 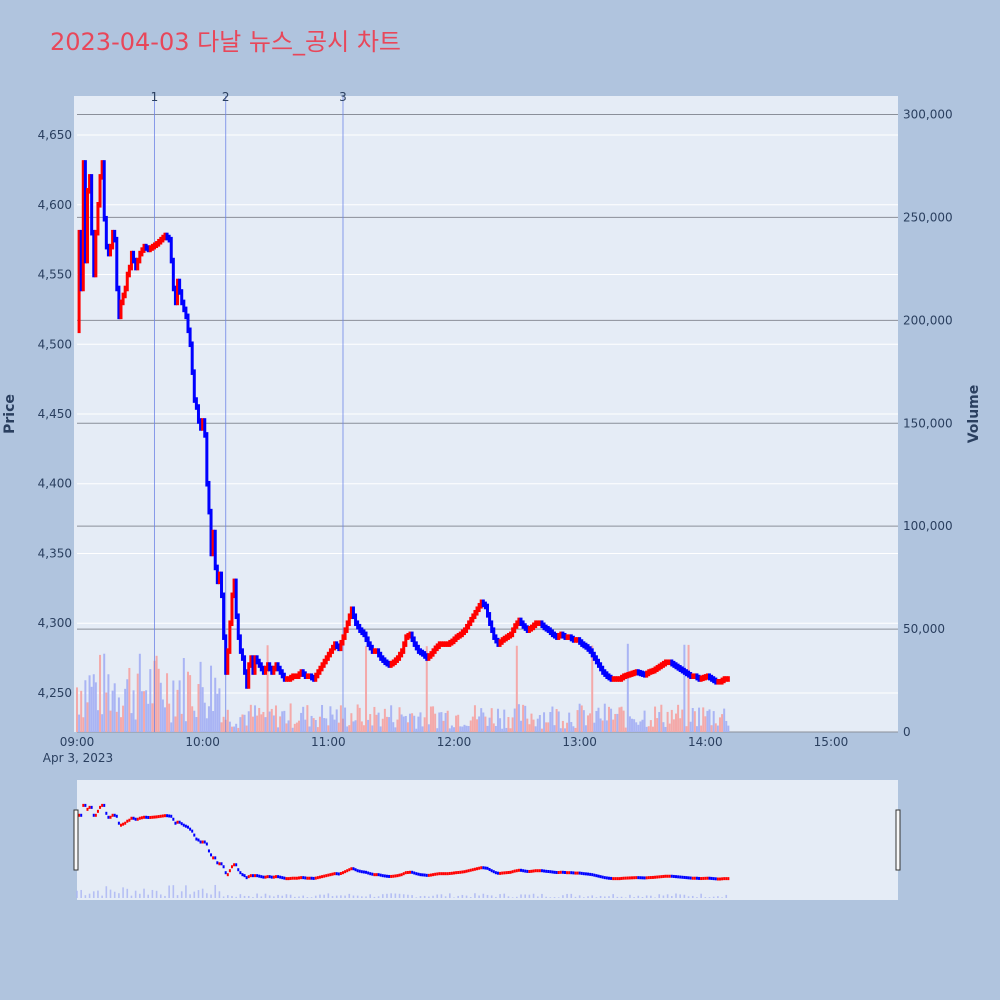 I want to click on time-tick-label: 14:00, so click(x=705, y=742).